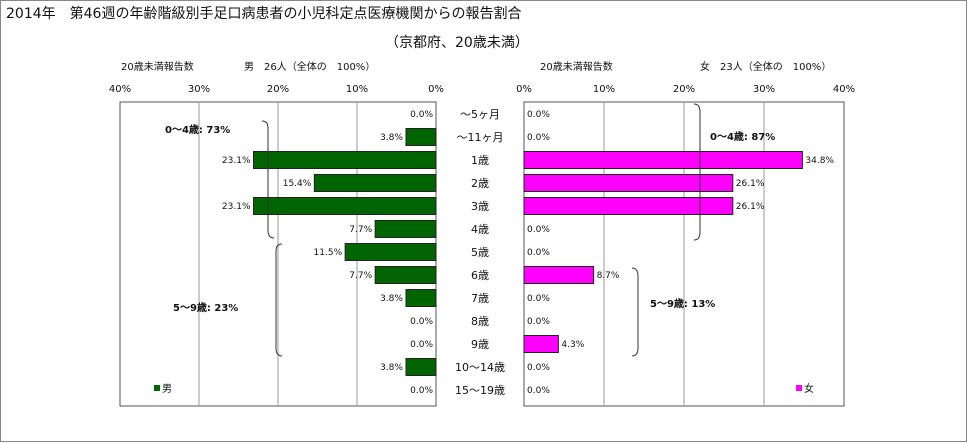 The image size is (968, 443). Describe the element at coordinates (197, 129) in the screenshot. I see `male-bracket-label-0-4: 0～4歳: 73%` at that location.